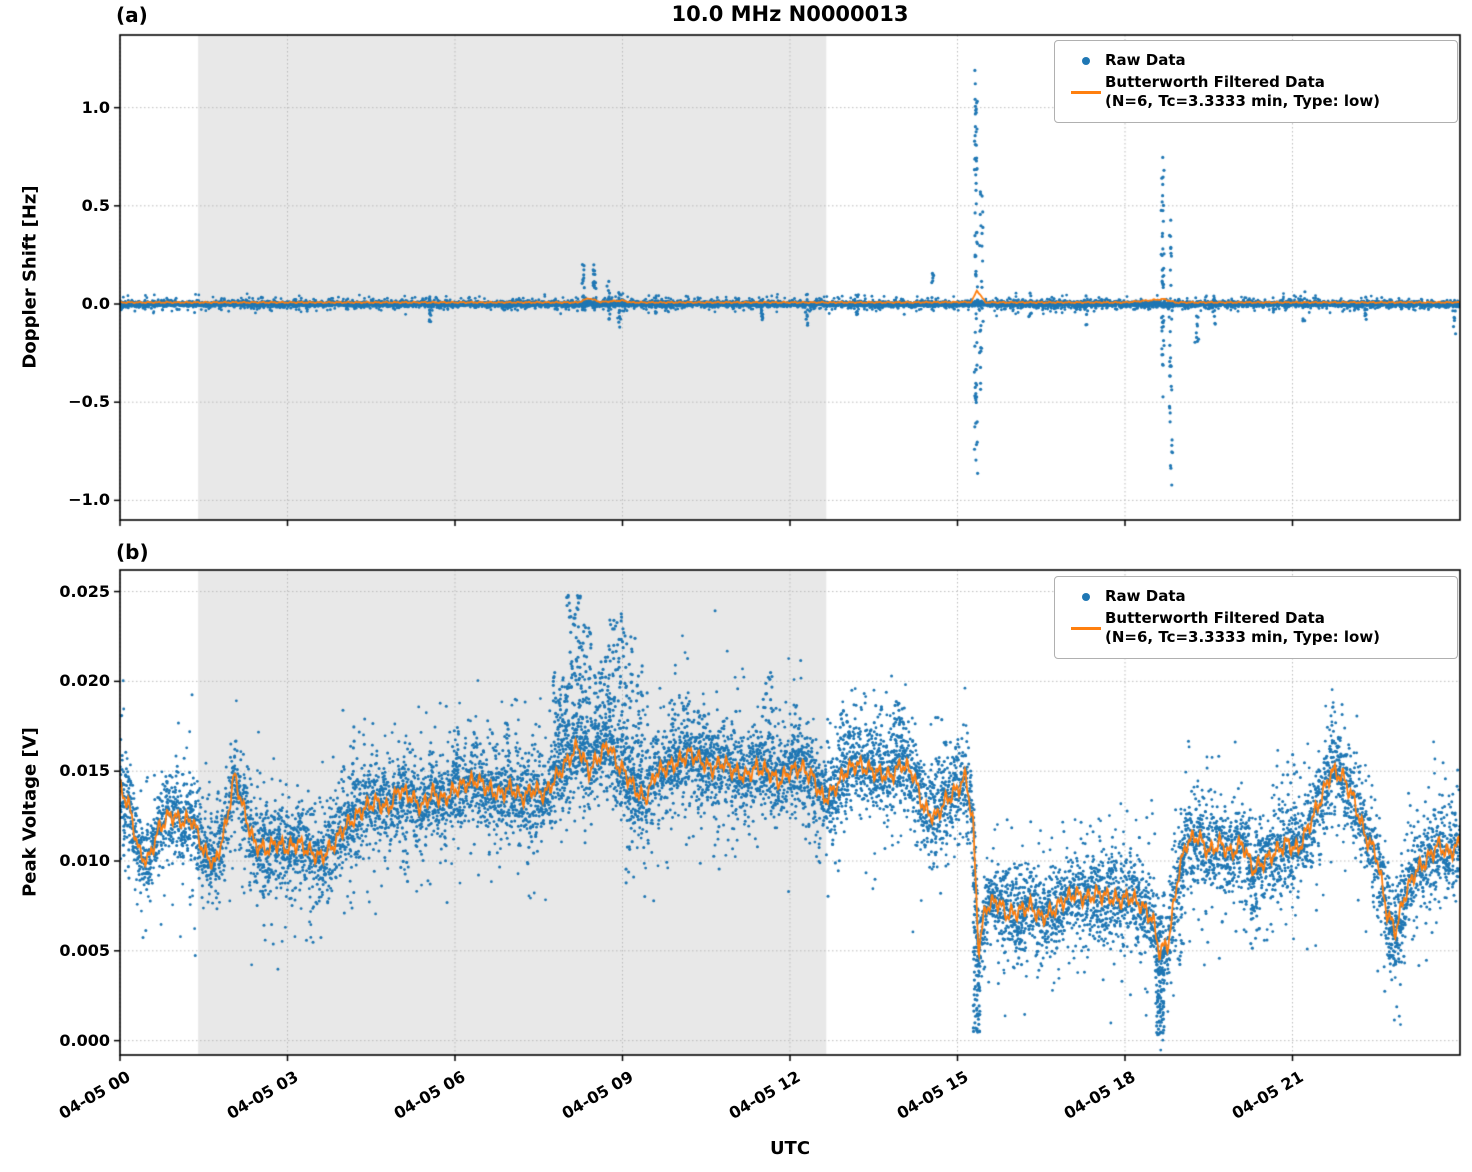 This screenshot has width=1472, height=1172. What do you see at coordinates (84, 860) in the screenshot?
I see `y-tick-label: 0.010` at bounding box center [84, 860].